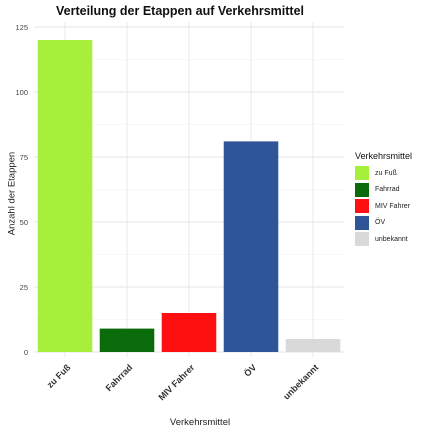 The width and height of the screenshot is (422, 439). Describe the element at coordinates (250, 370) in the screenshot. I see `x-tick-label: ÖV` at that location.